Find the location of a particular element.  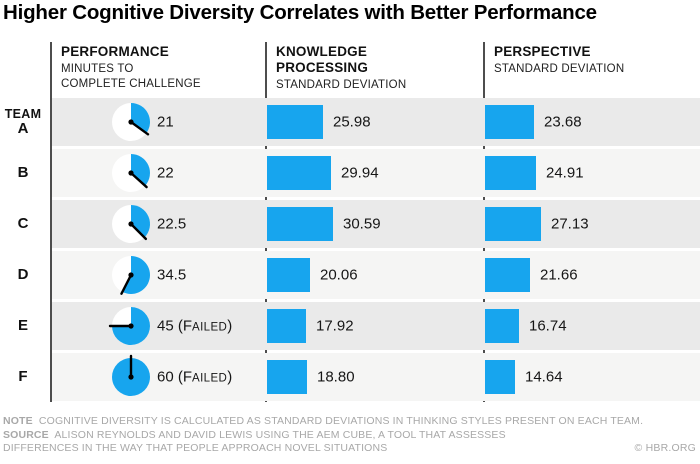

team-row: E 45 (FAILED) 17.92 16.74 is located at coordinates (350, 326).